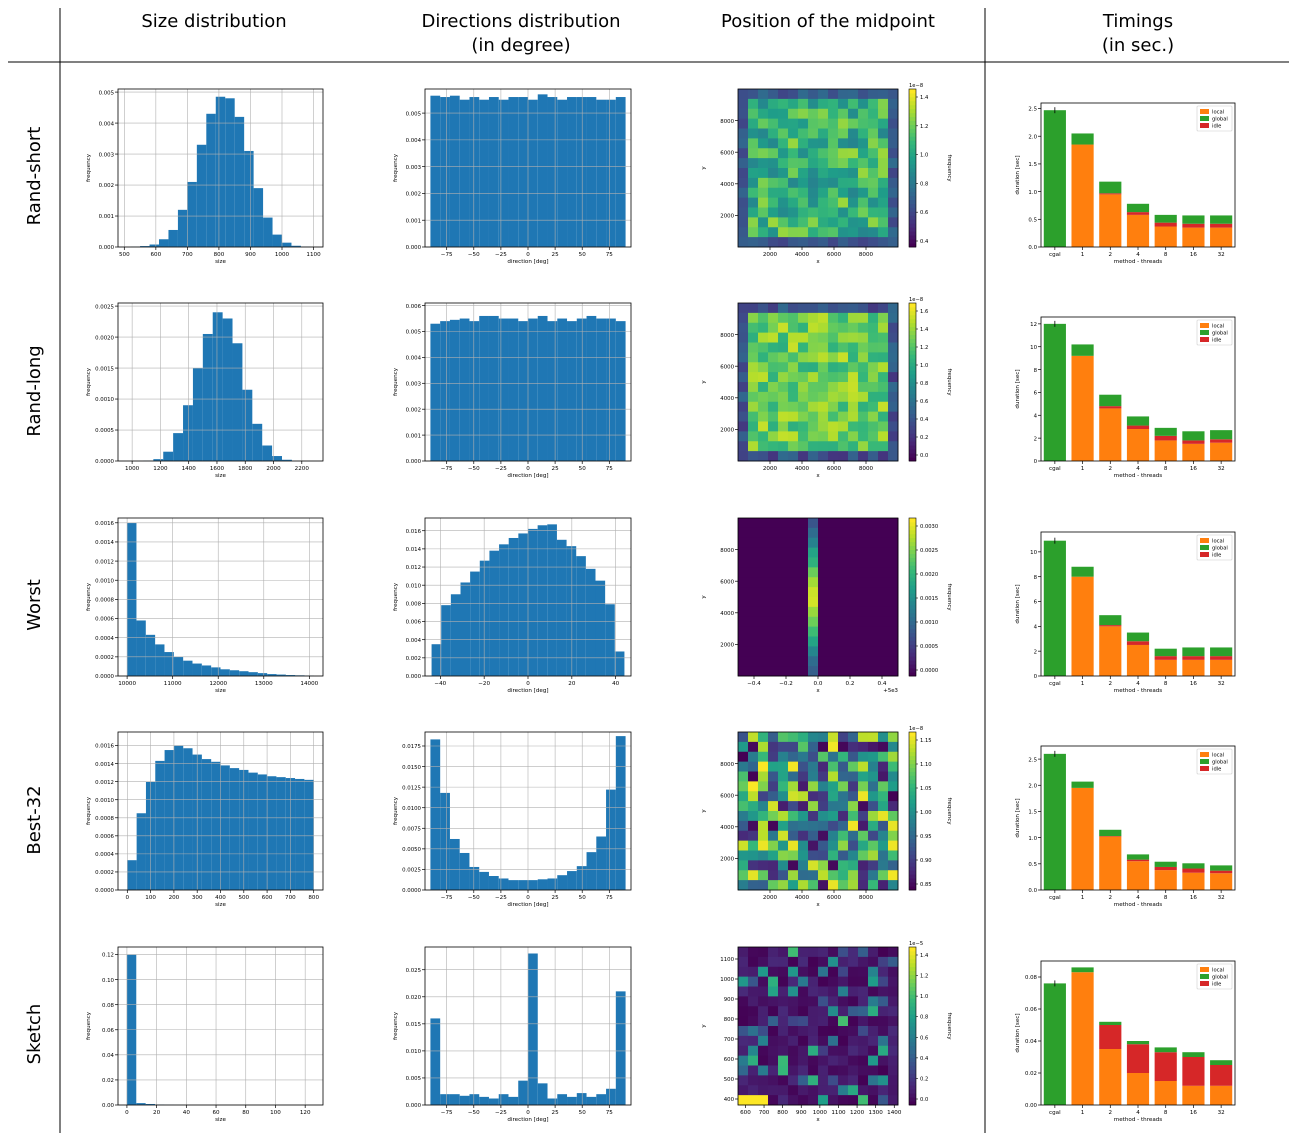 This screenshot has width=1289, height=1133. Describe the element at coordinates (916, 86) in the screenshot. I see `colorbar-offset: 1e−8` at that location.